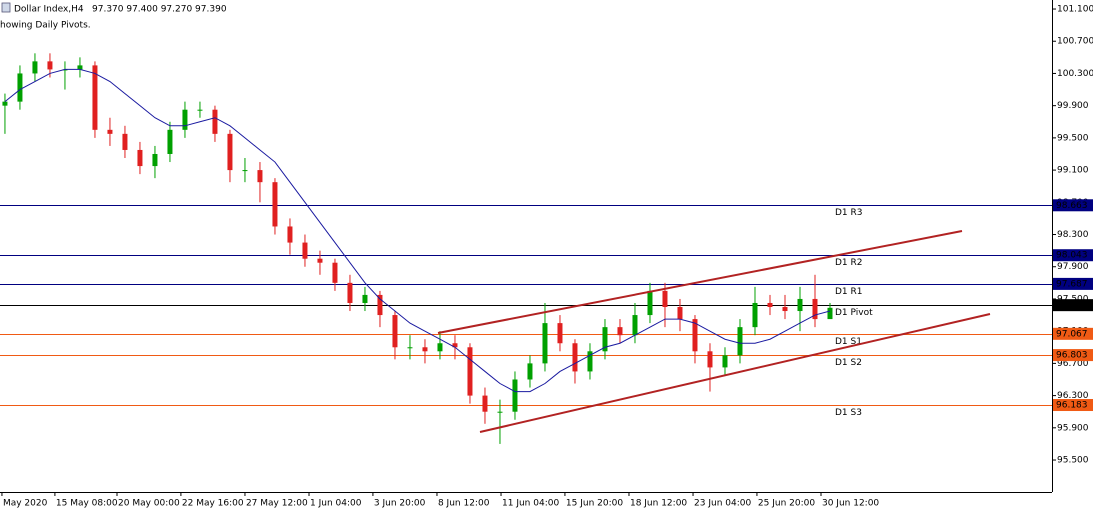 This screenshot has width=1093, height=513. I want to click on price-box-label: 97.687, so click(1072, 284).